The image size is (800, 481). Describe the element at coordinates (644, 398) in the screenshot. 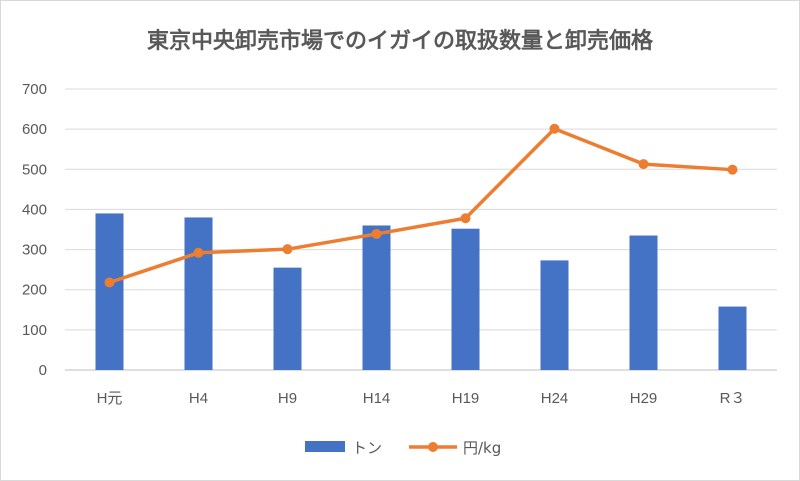

I see `x-tick-label: H29` at that location.